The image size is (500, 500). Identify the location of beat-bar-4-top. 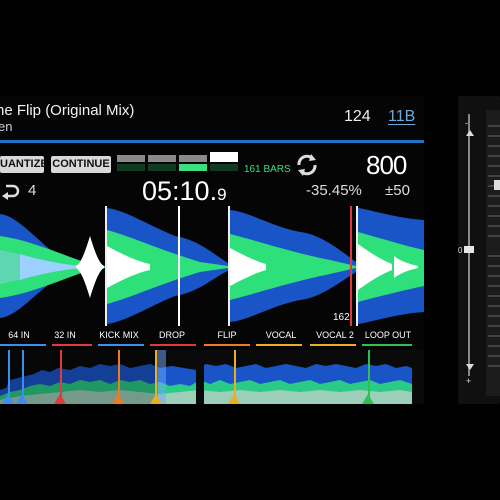
(224, 157).